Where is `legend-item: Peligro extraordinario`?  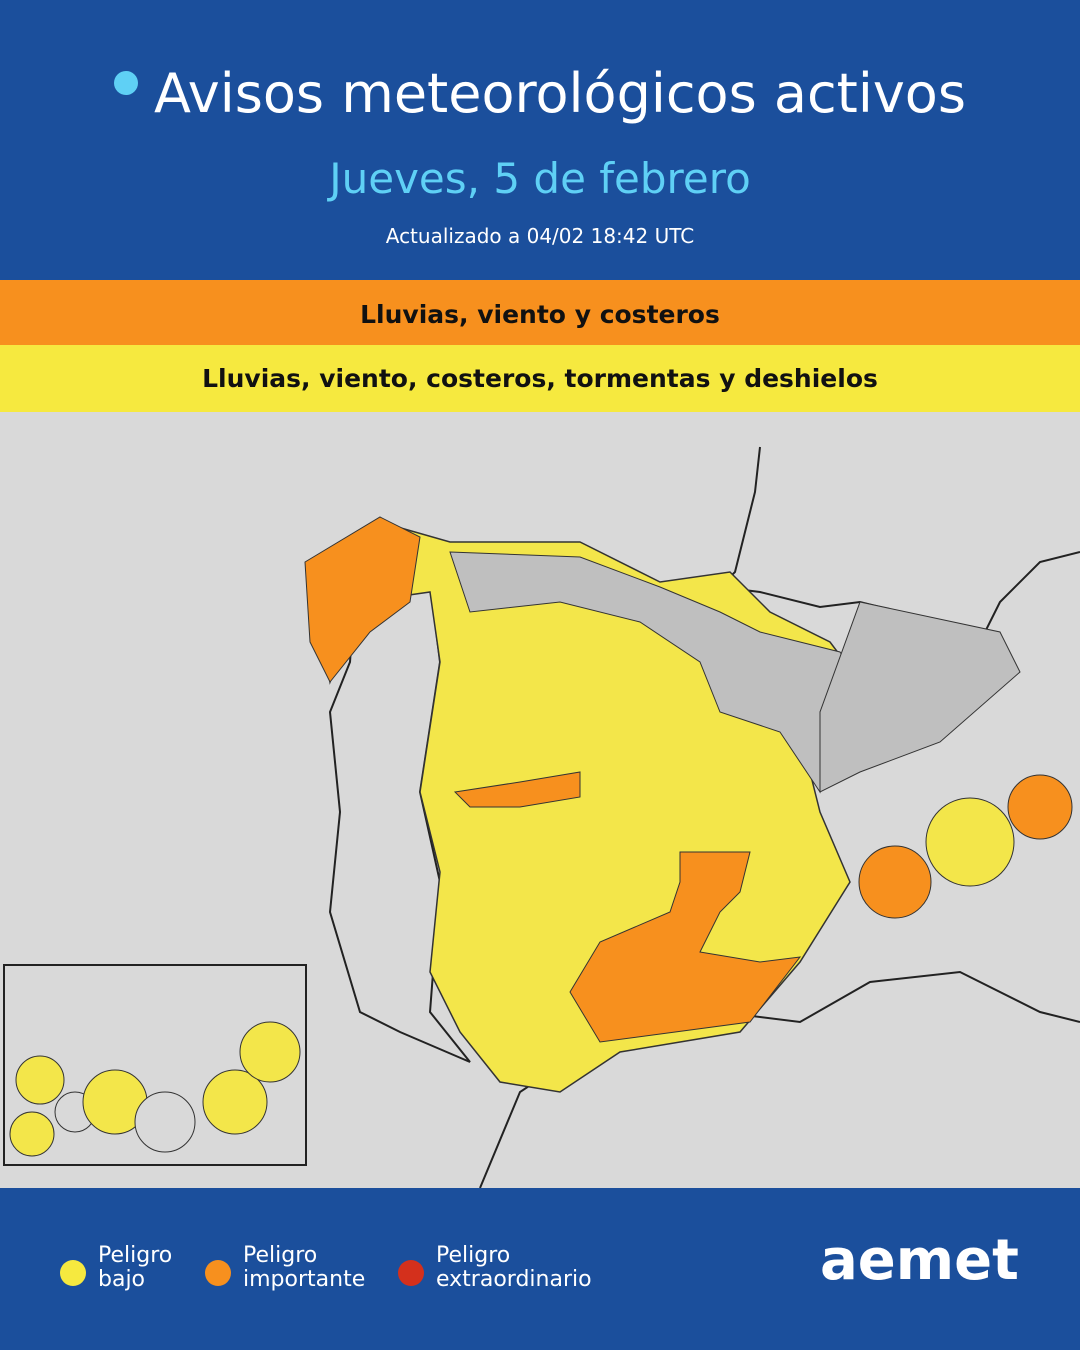
legend-item: Peligro extraordinario is located at coordinates (512, 1267).